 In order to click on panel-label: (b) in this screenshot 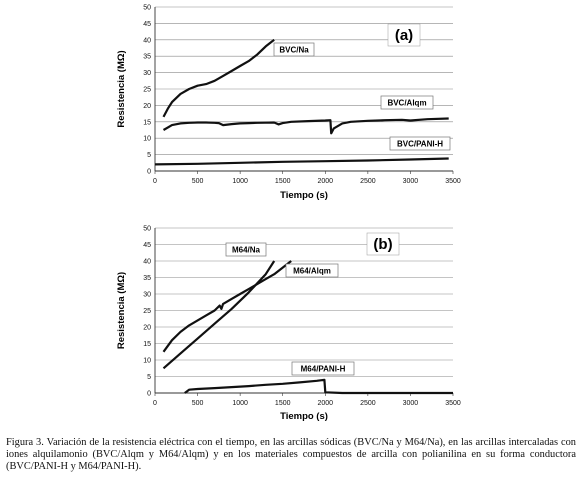, I will do `click(382, 244)`.